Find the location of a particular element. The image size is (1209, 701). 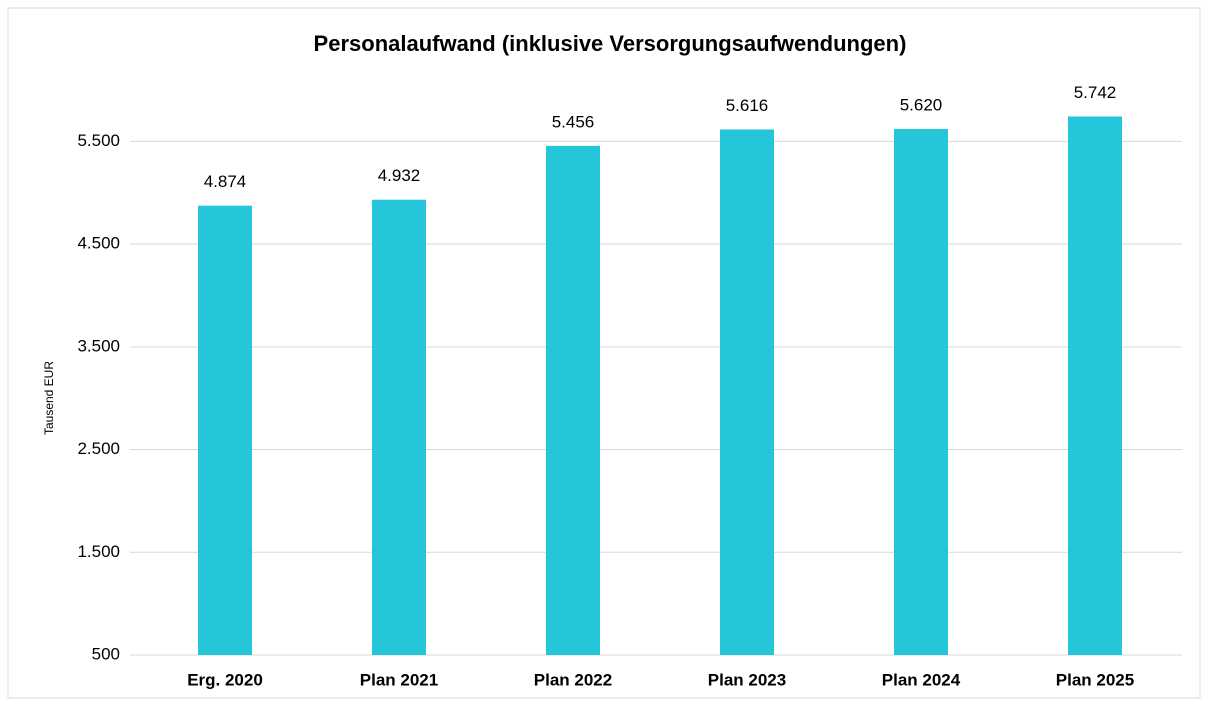

x-tick-label: Plan 2024 is located at coordinates (921, 679).